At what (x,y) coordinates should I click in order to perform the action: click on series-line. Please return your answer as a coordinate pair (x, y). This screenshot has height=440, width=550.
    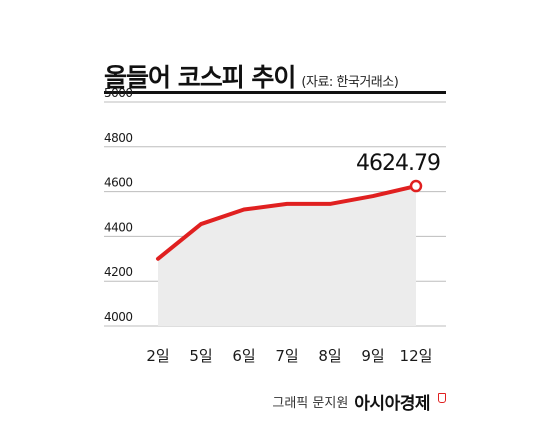
    Looking at the image, I should click on (287, 222).